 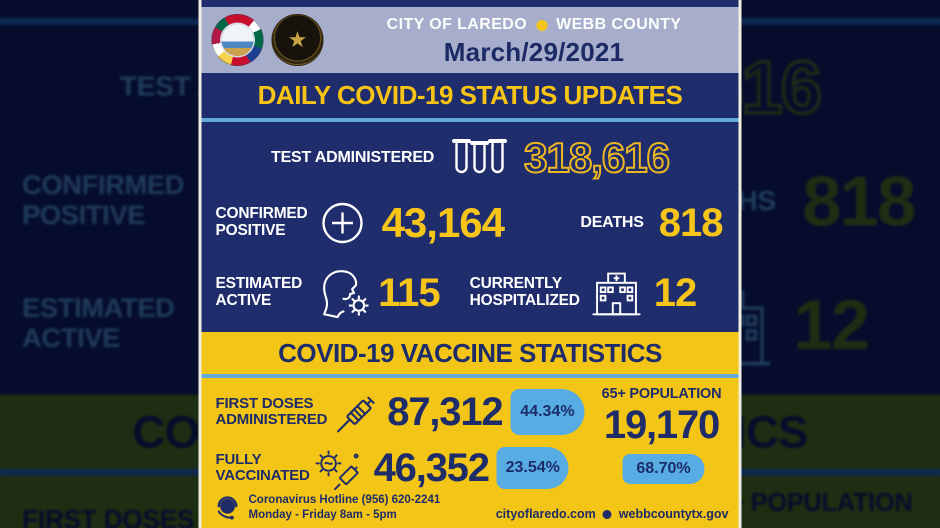 What do you see at coordinates (607, 514) in the screenshot?
I see `dot-separator-icon` at bounding box center [607, 514].